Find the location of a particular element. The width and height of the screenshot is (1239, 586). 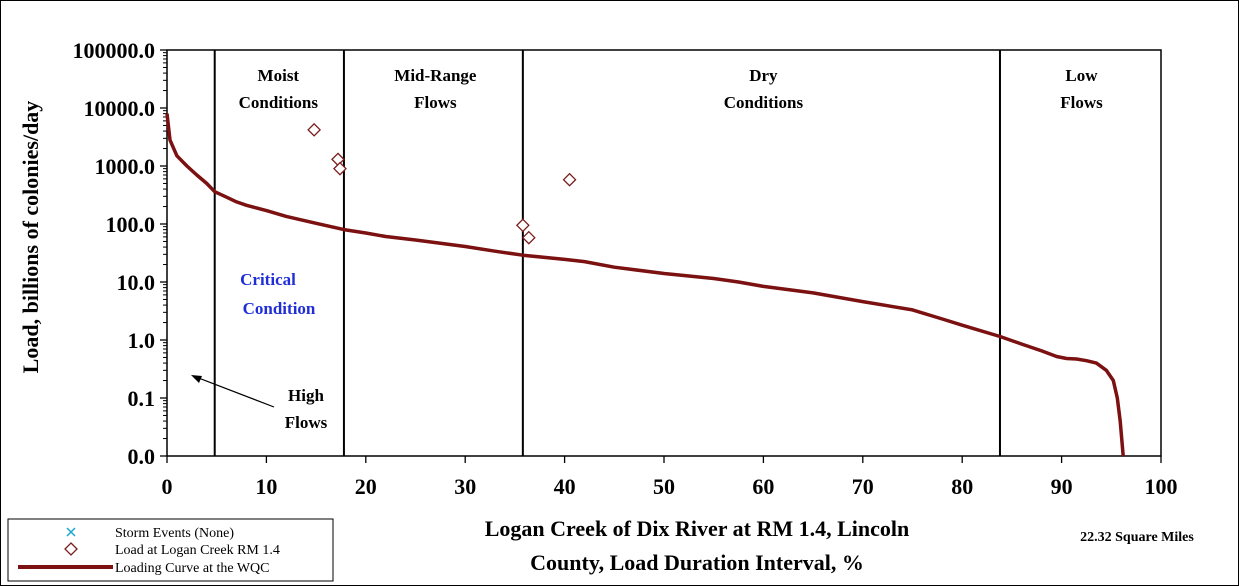

x-tick-label: 80 is located at coordinates (962, 486).